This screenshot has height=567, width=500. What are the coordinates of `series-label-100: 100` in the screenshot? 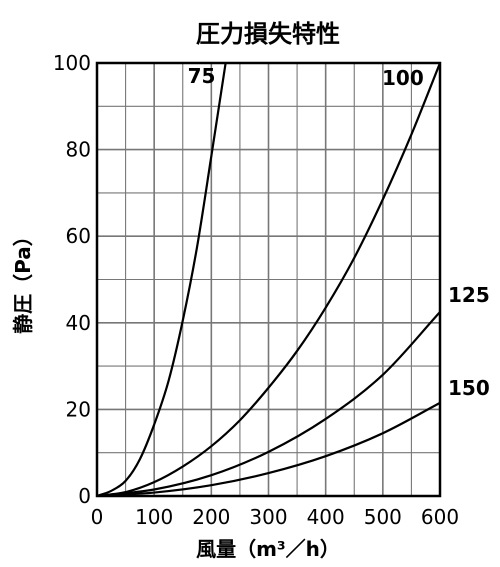 It's located at (403, 78).